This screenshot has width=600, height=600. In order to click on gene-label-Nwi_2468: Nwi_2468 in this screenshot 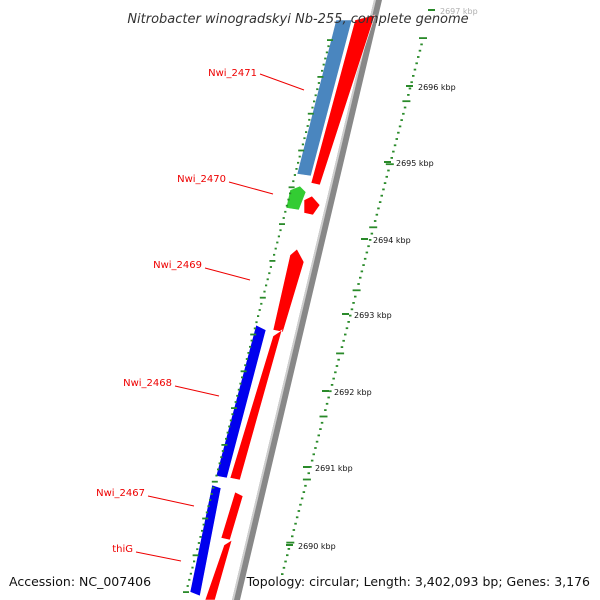, I will do `click(147, 383)`.